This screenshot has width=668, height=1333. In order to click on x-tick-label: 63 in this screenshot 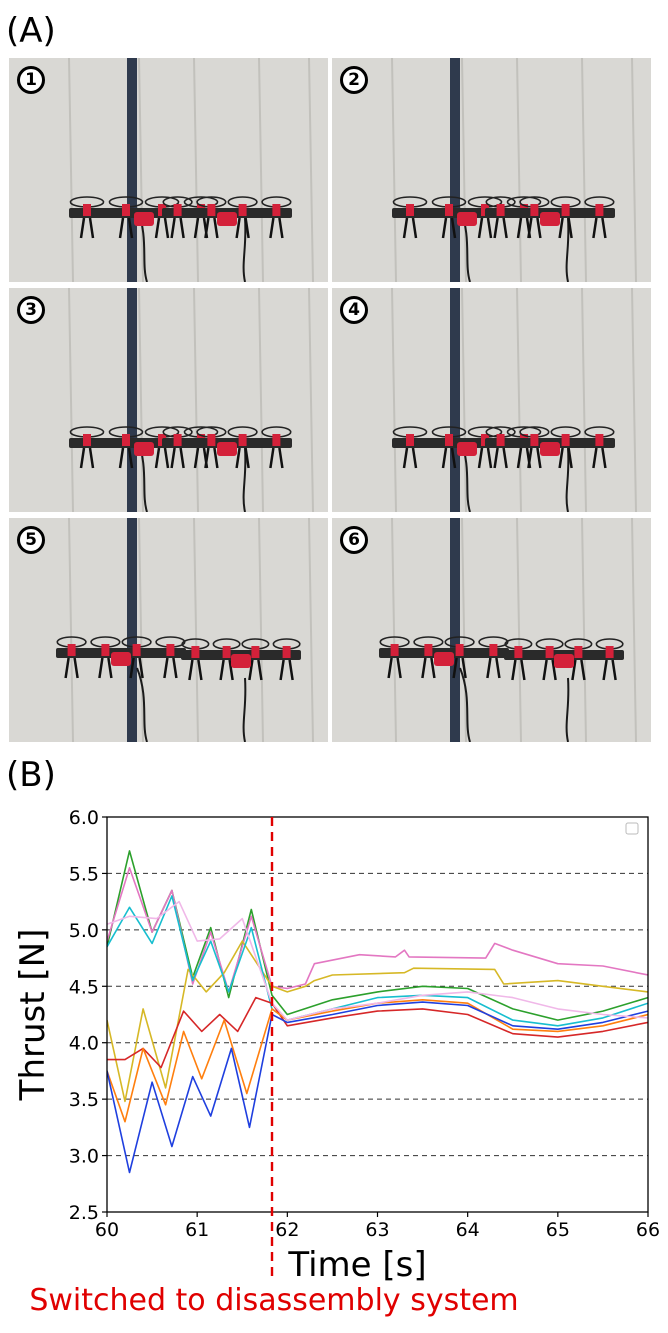, I will do `click(377, 1230)`.